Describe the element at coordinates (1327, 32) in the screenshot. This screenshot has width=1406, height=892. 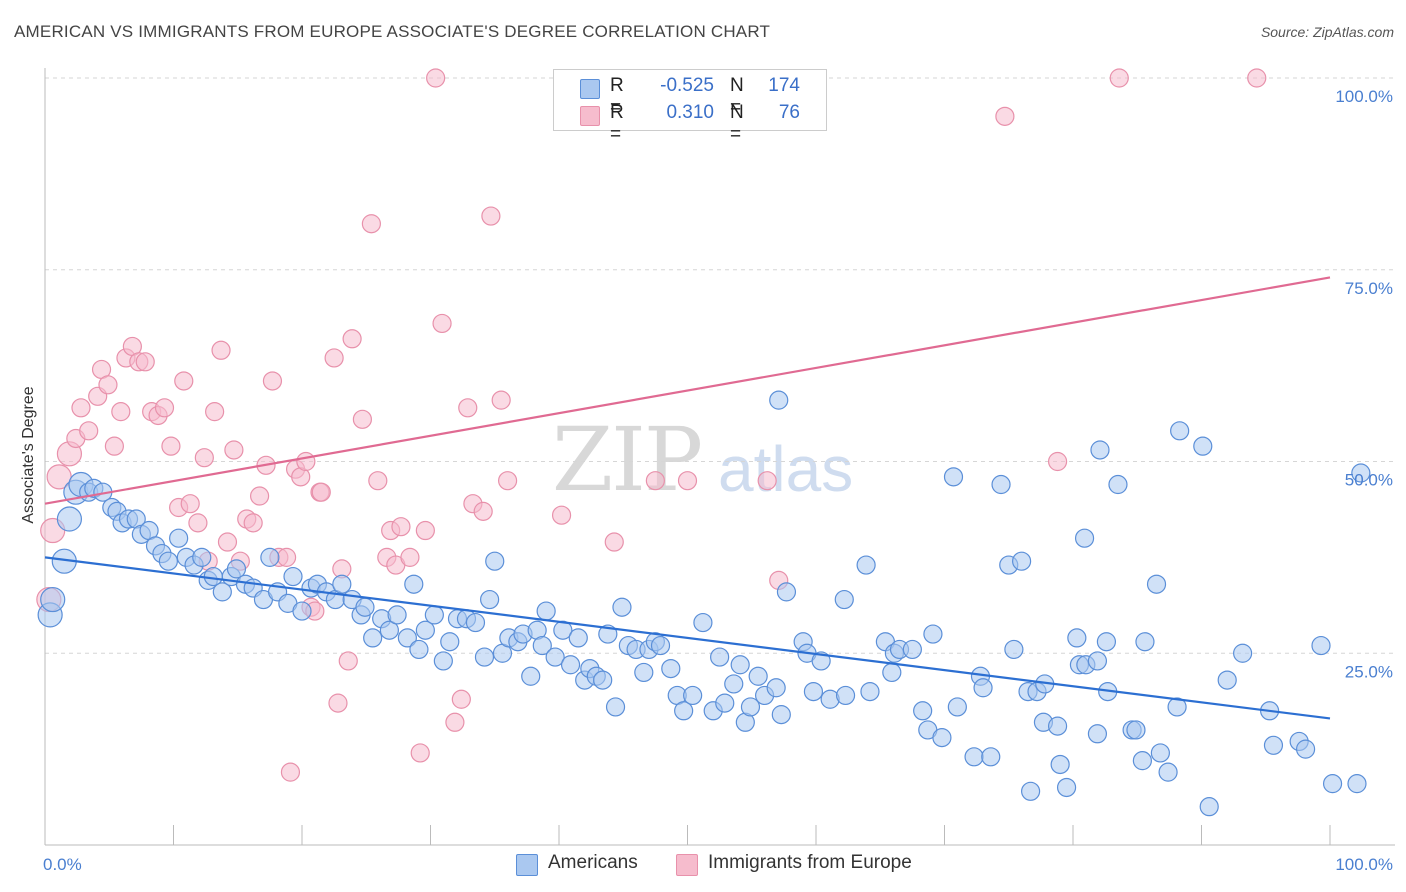
I see `source-label: Source: ZipAtlas.com` at that location.